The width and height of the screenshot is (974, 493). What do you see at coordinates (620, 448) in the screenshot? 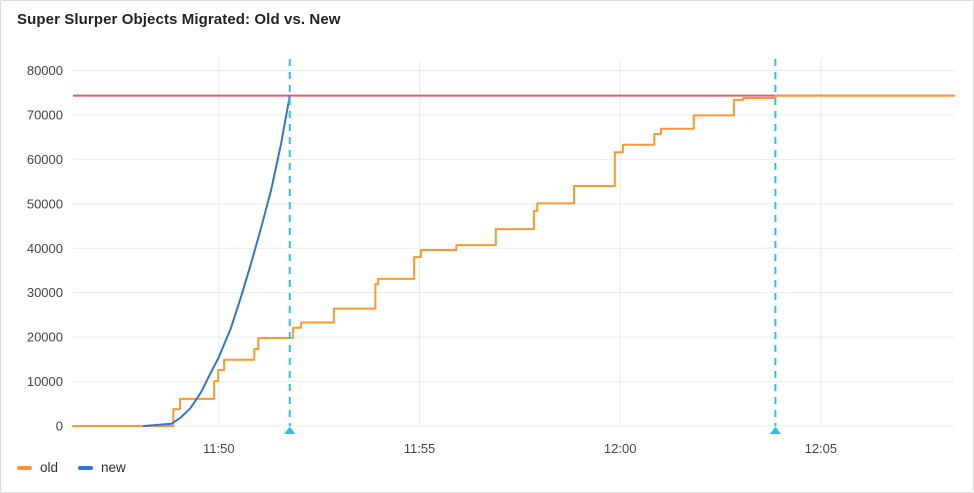
I see `svg-text: 12:00` at bounding box center [620, 448].